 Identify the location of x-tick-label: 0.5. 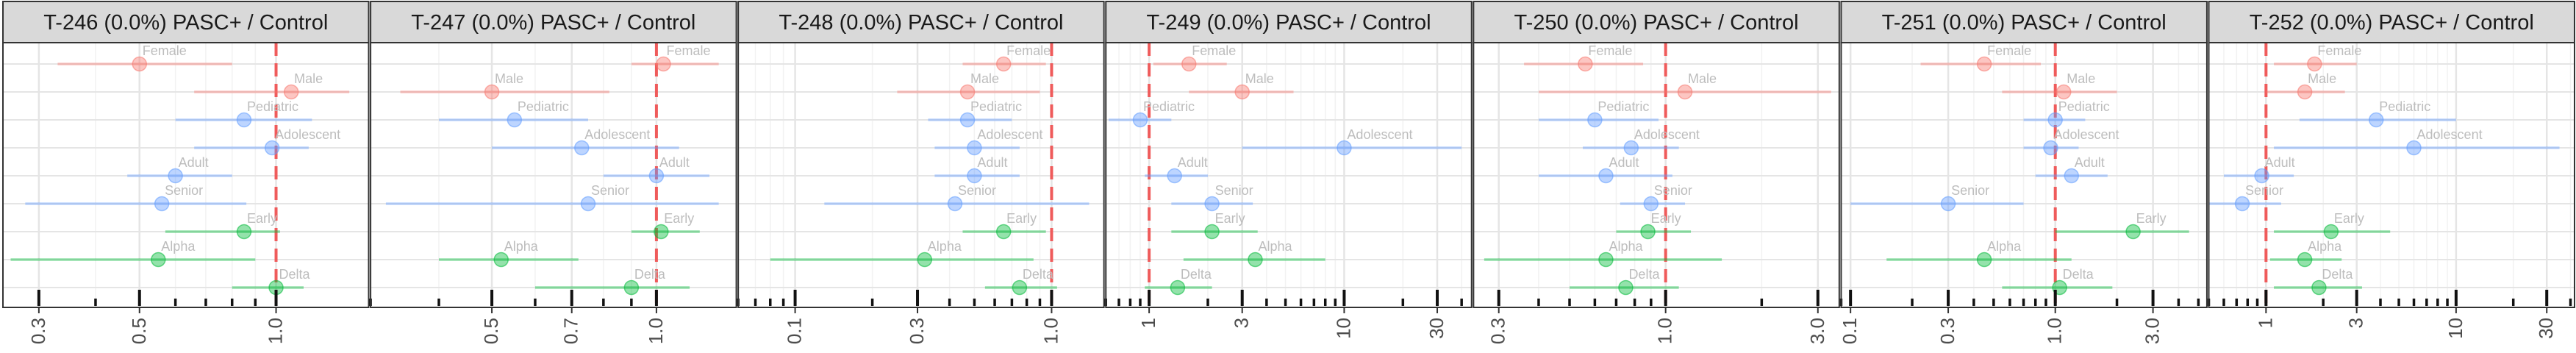
(491, 331).